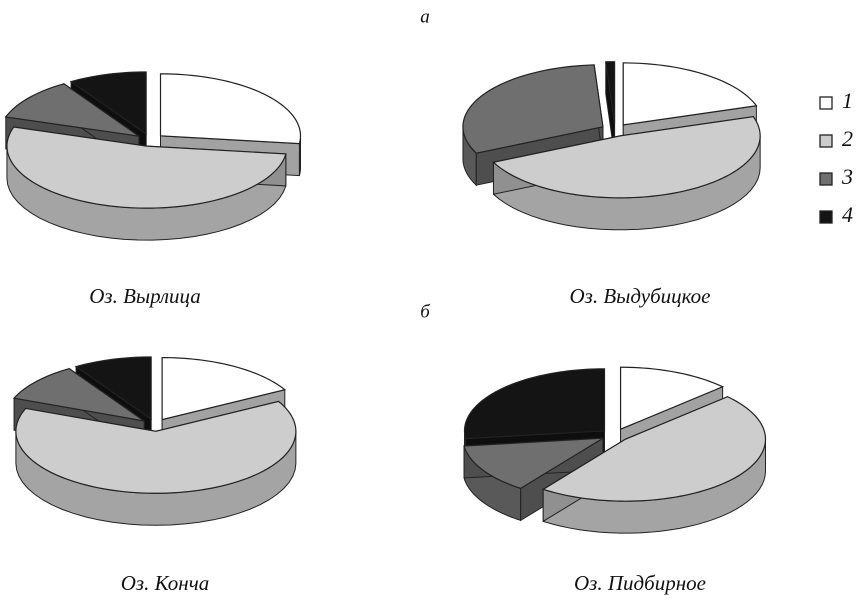  I want to click on chart-title: Оз. Конча, so click(165, 583).